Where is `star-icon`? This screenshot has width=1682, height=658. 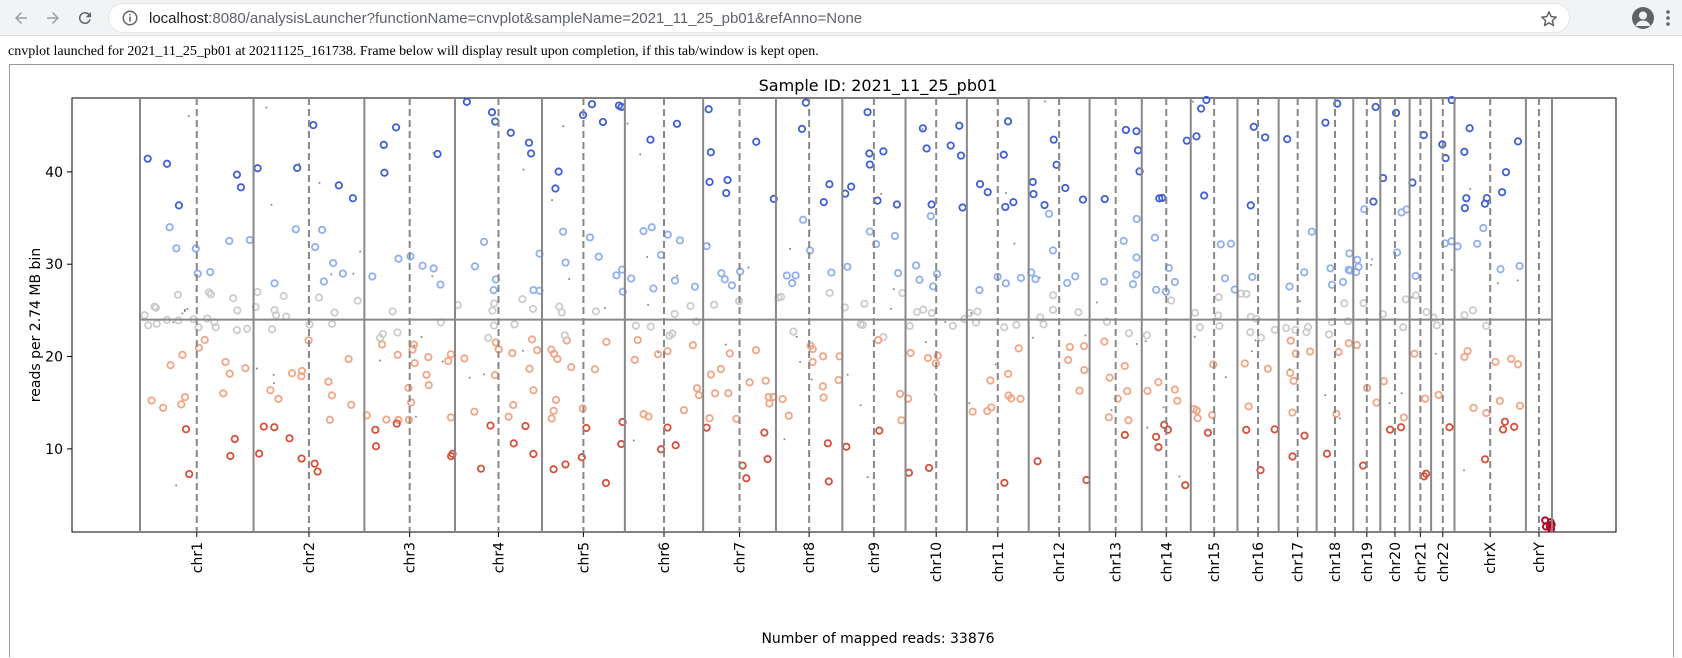
star-icon is located at coordinates (1549, 19).